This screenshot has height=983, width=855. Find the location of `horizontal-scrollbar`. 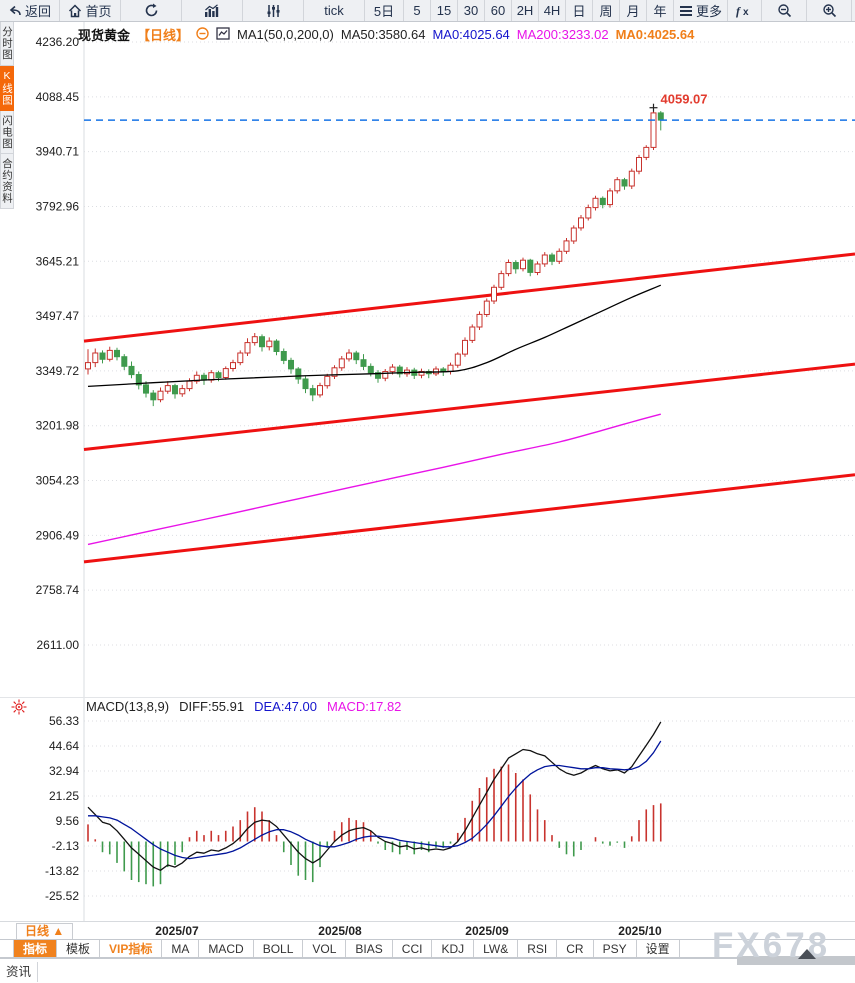

horizontal-scrollbar is located at coordinates (796, 960).